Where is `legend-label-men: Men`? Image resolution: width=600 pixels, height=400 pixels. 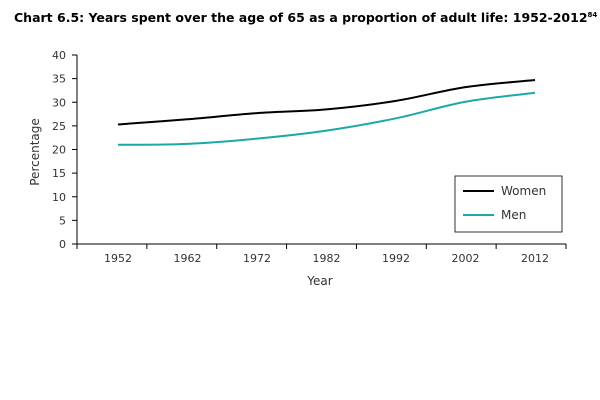 legend-label-men: Men is located at coordinates (513, 215).